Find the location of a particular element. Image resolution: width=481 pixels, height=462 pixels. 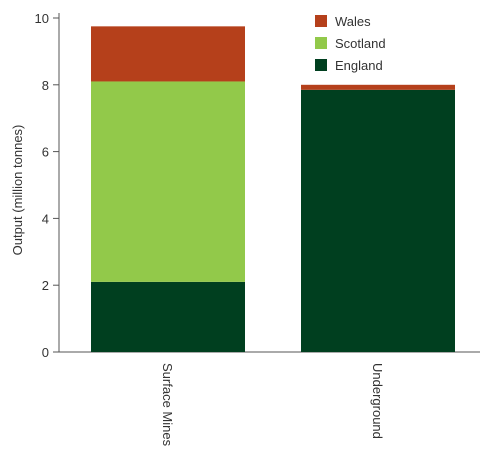

legend: Wales Scotland England is located at coordinates (350, 43).